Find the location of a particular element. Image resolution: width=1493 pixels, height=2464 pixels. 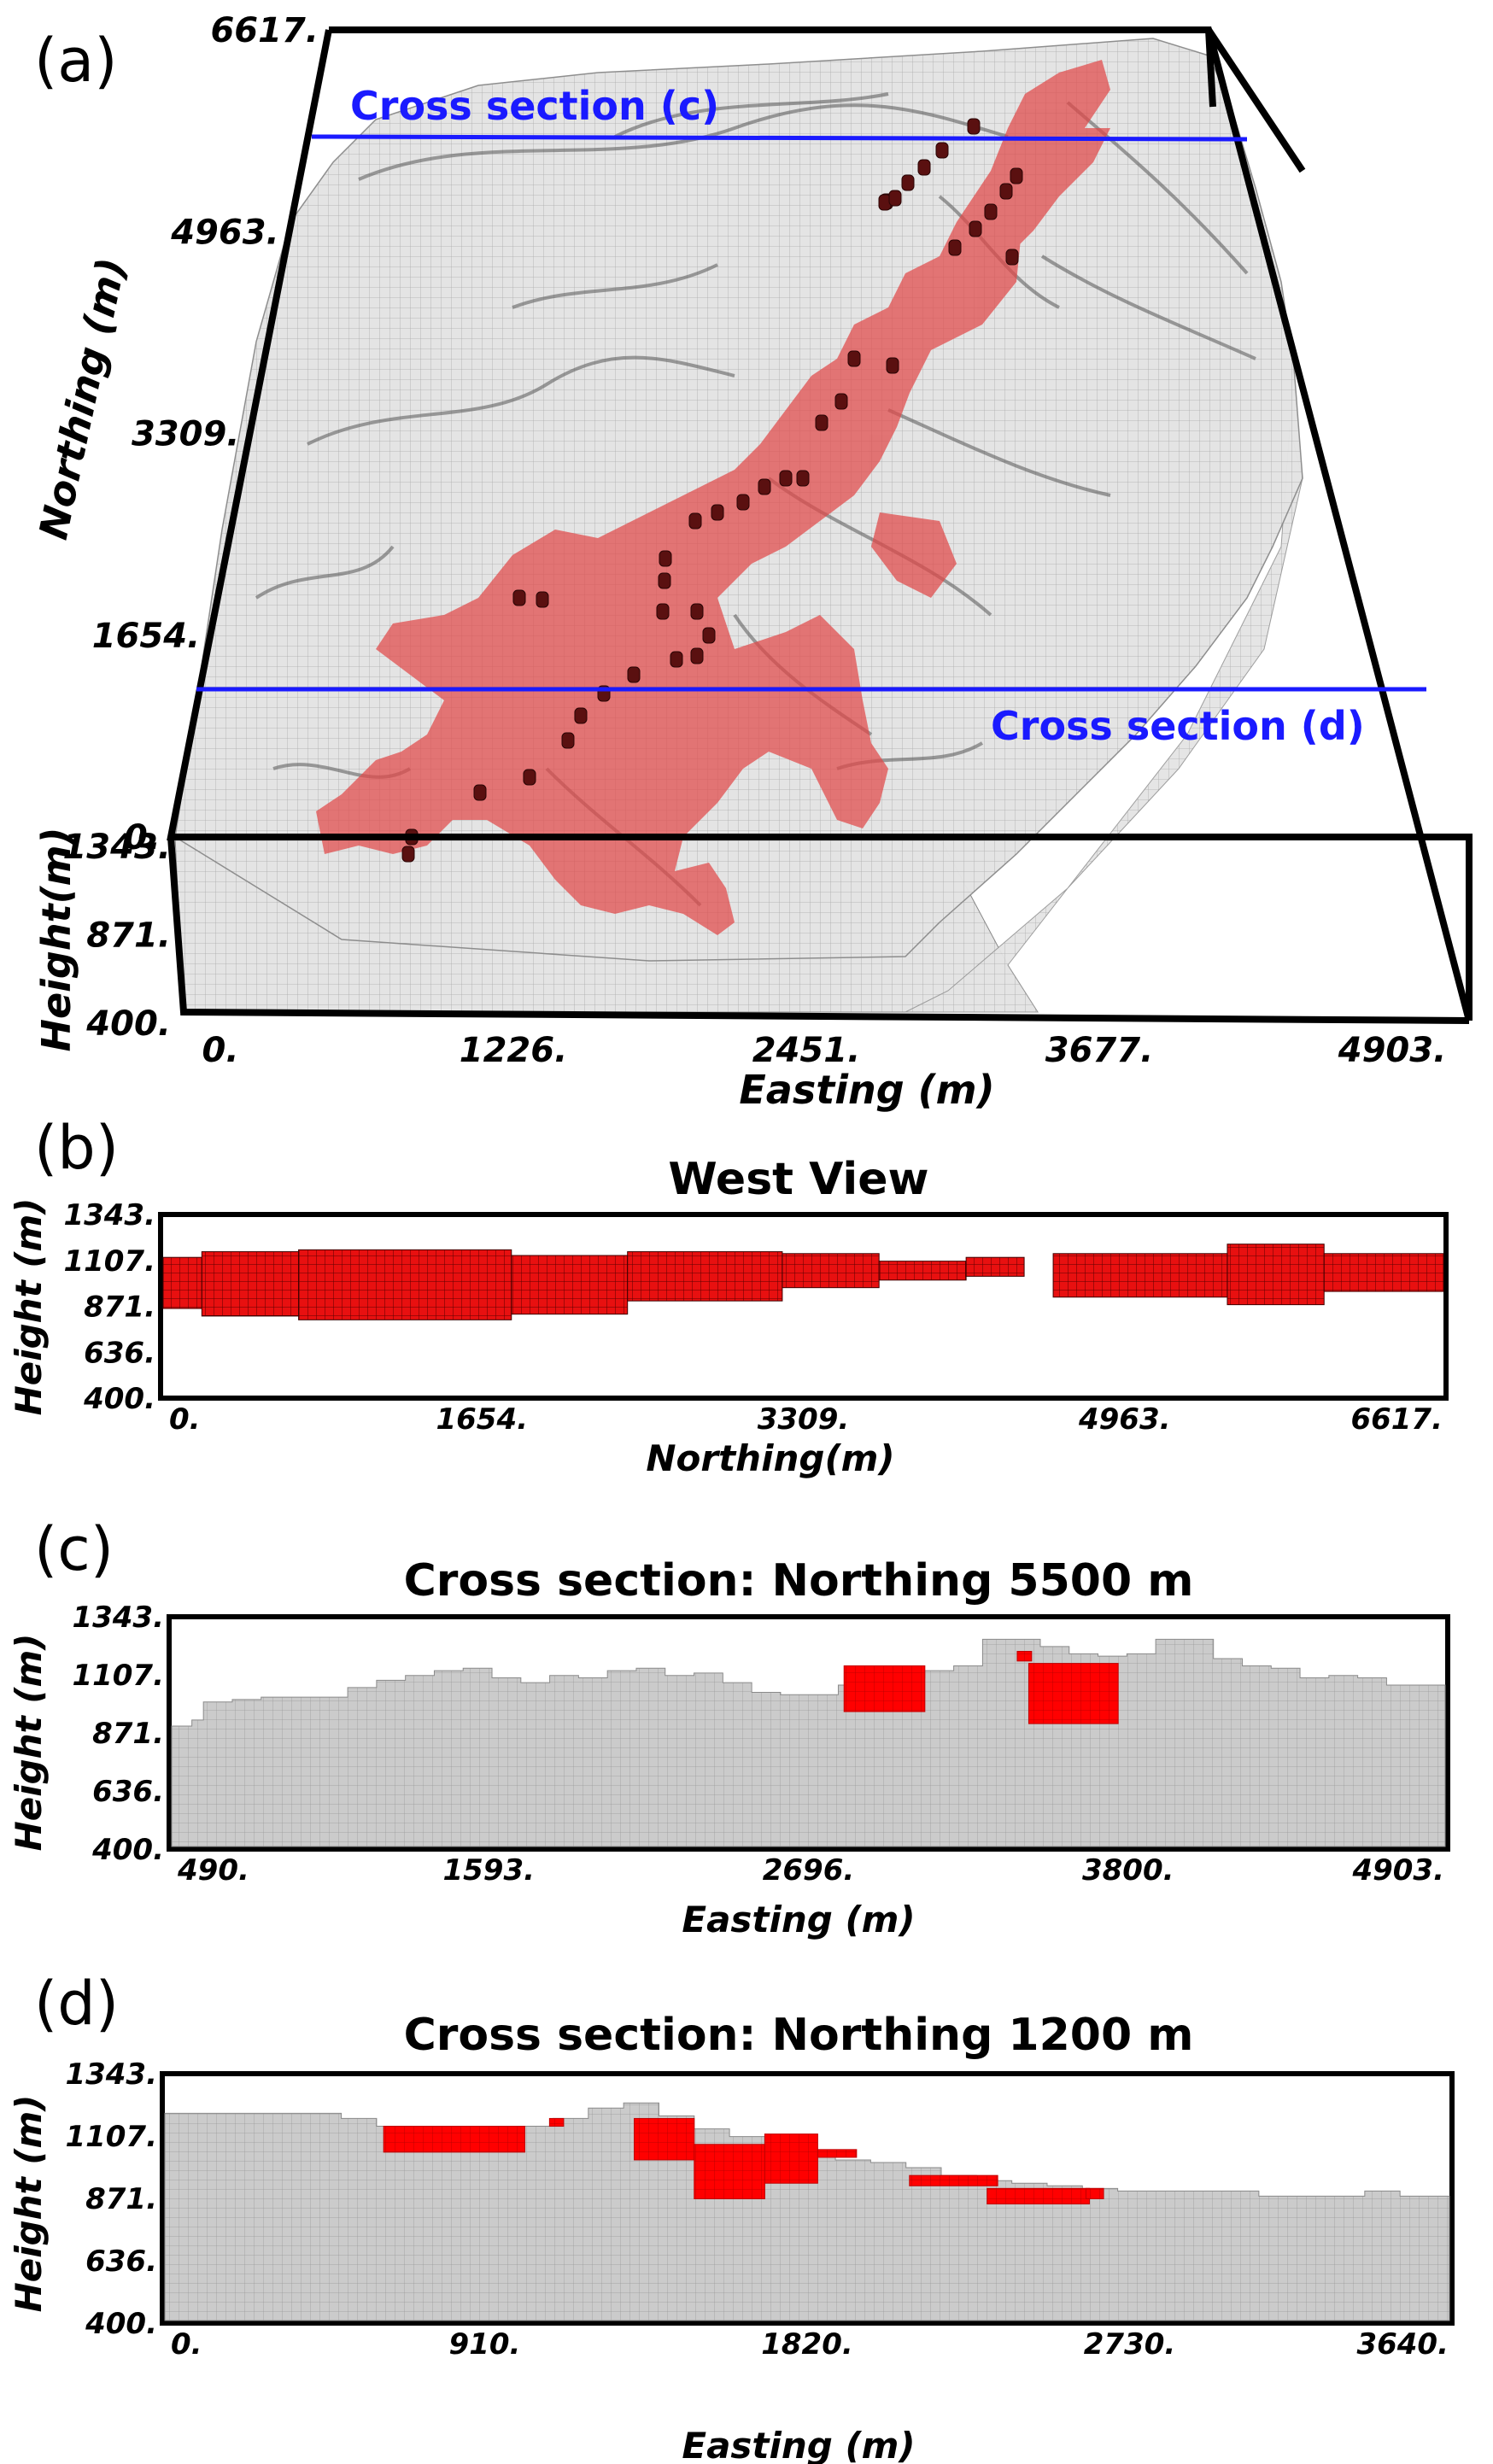

panel-b-y-tick: 1107. is located at coordinates (109, 1261).